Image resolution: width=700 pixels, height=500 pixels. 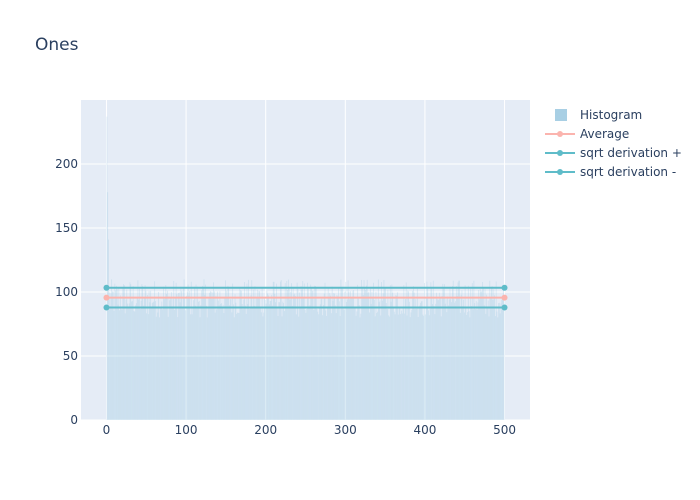 What do you see at coordinates (610, 172) in the screenshot?
I see `legend-item: sqrt derivation -` at bounding box center [610, 172].